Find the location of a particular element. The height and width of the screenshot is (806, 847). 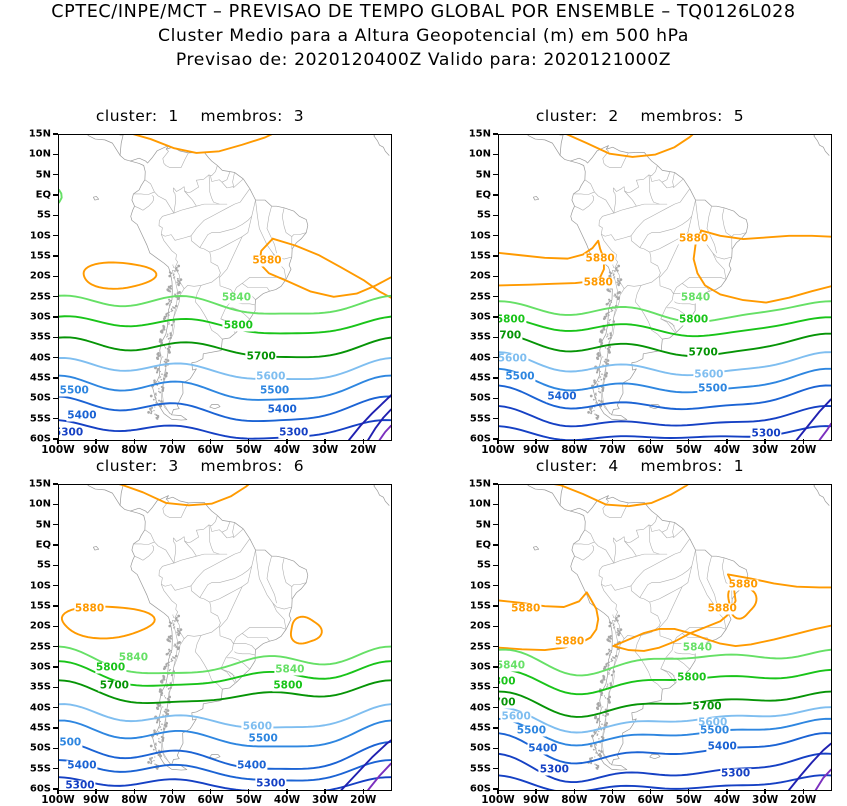

x-axis-label: 70W is located at coordinates (172, 800).